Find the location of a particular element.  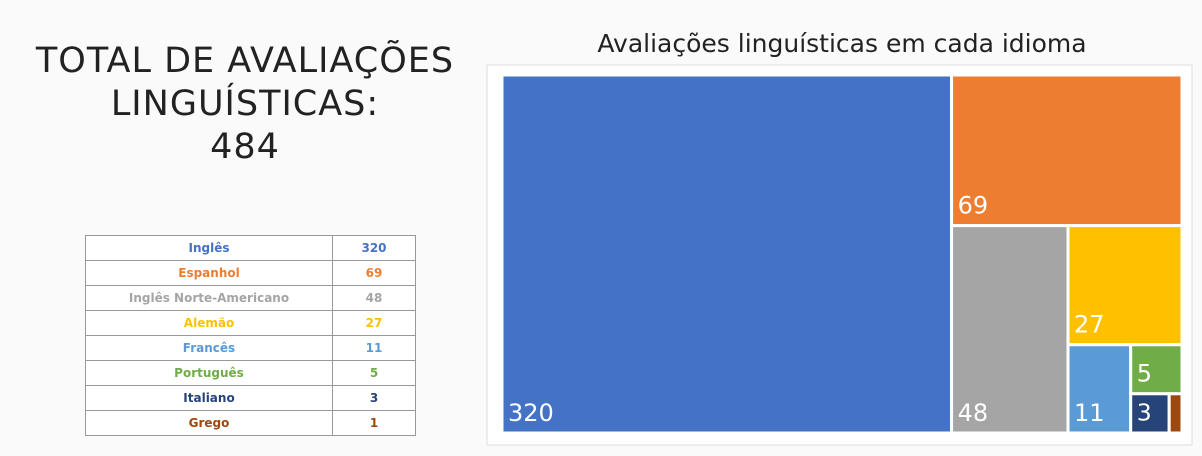

language-name: Grego is located at coordinates (209, 423).